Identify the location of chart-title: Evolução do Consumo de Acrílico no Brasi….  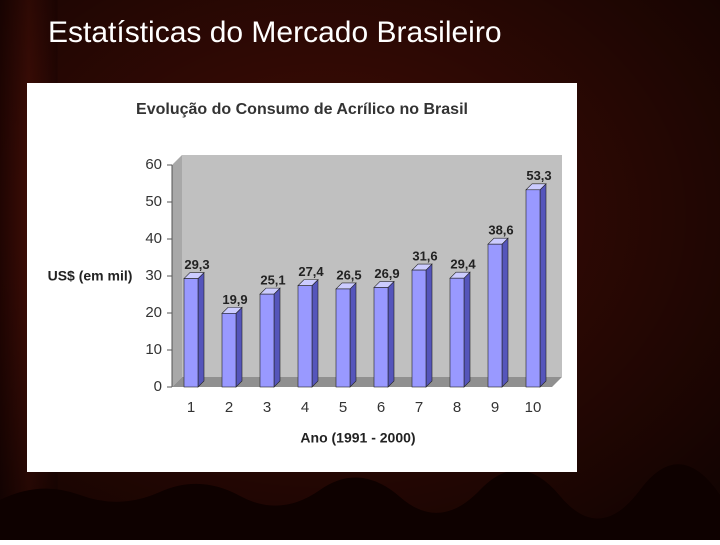
(302, 109).